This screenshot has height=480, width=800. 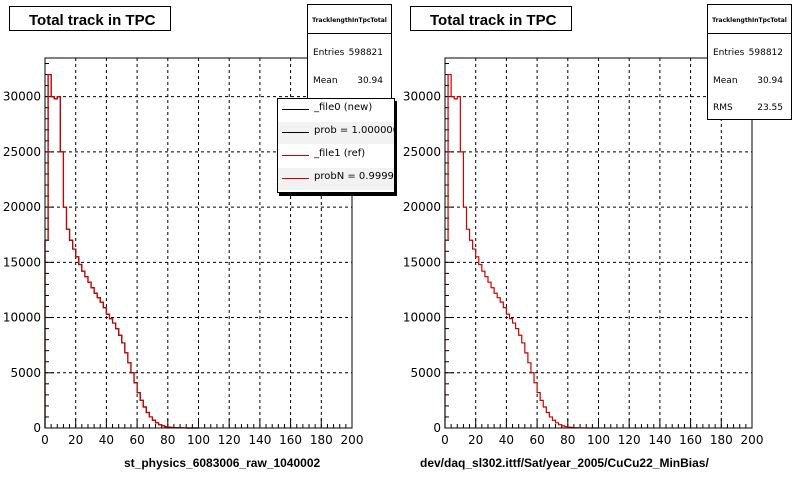 What do you see at coordinates (770, 108) in the screenshot?
I see `stats-value: 23.55` at bounding box center [770, 108].